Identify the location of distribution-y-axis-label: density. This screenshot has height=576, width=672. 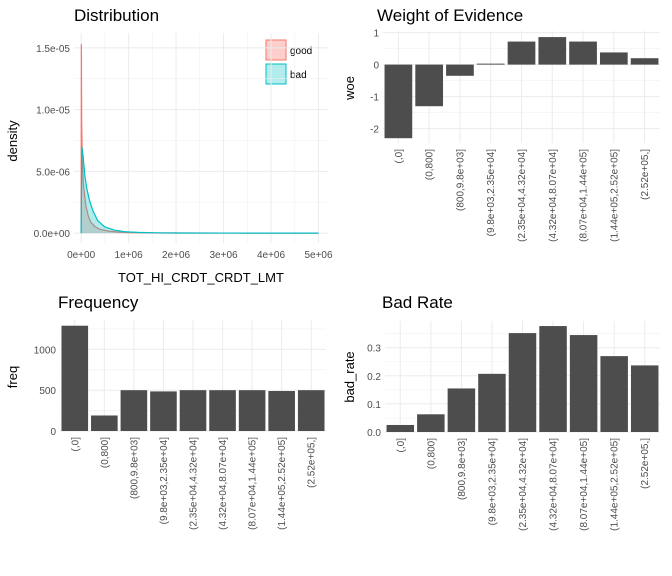
(12, 141).